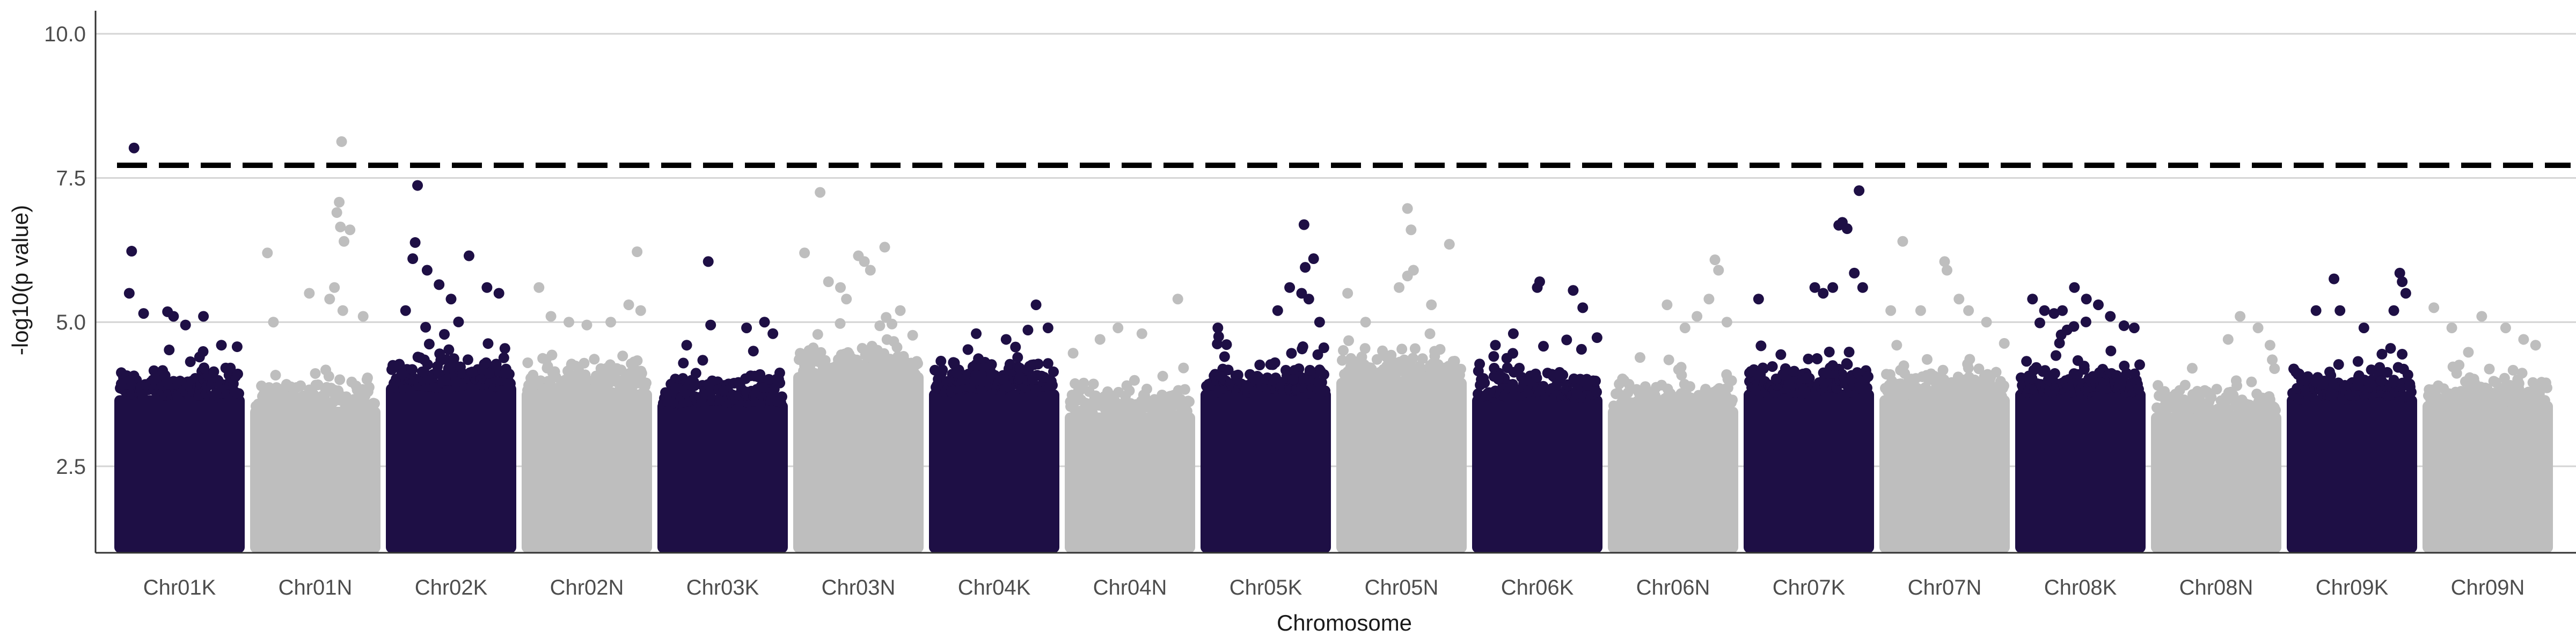  I want to click on series-Chr03N, so click(858, 370).